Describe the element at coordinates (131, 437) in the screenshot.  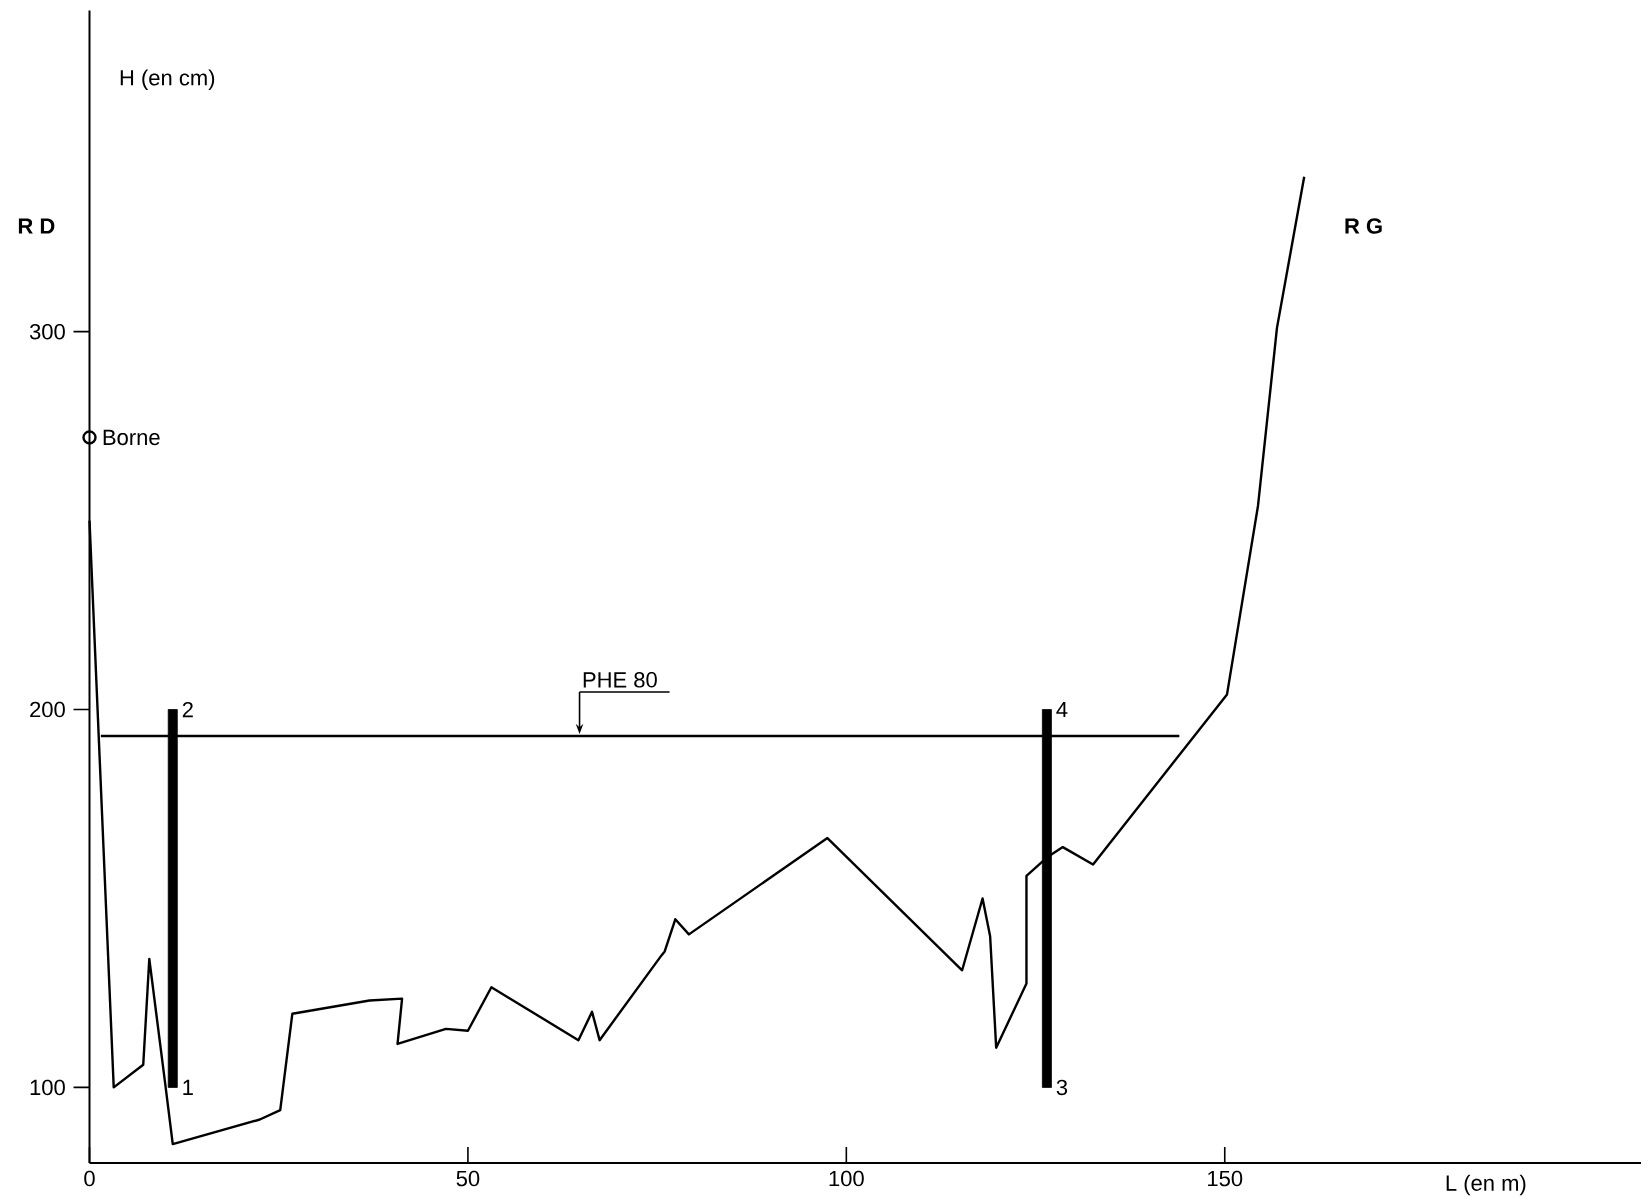
I see `series-label: Borne` at that location.